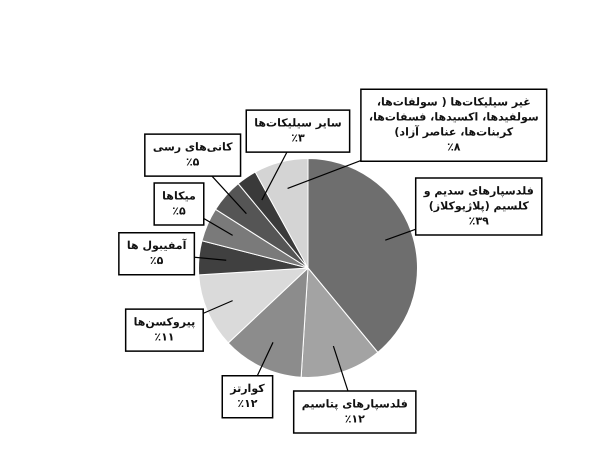  I want to click on data-label: ٪۳۹, so click(479, 221).